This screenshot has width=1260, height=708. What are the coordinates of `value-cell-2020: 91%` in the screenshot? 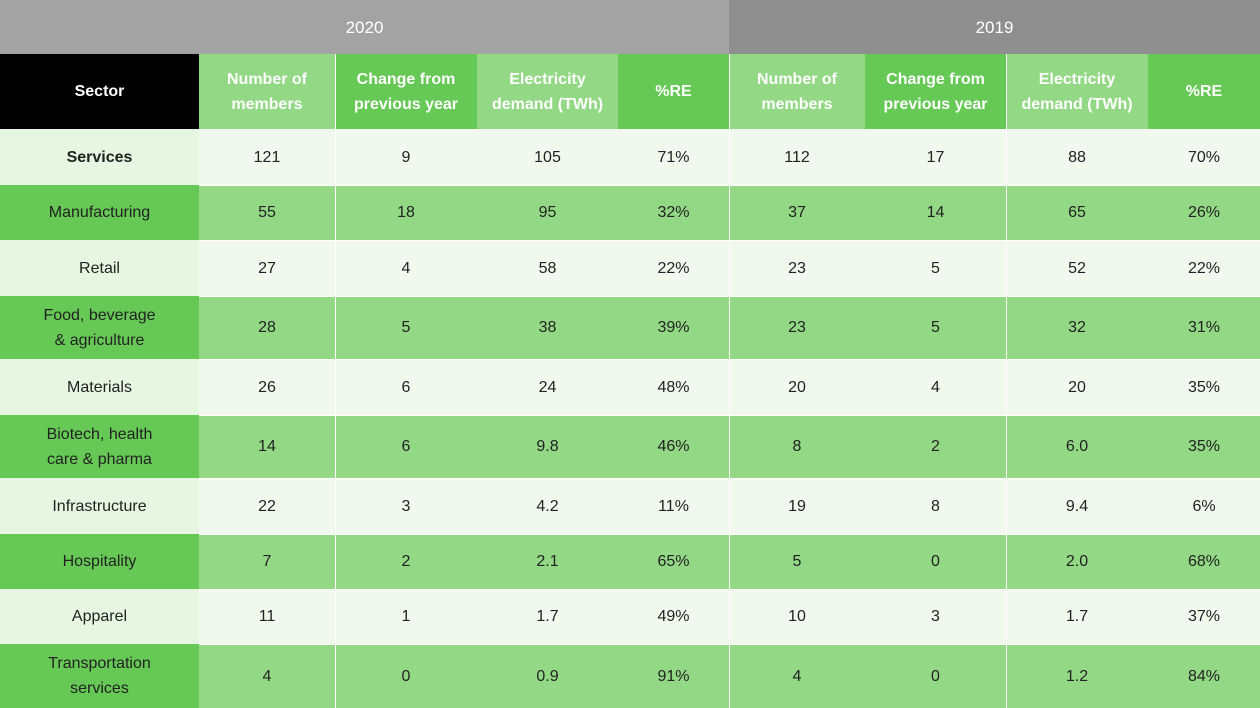 It's located at (673, 676).